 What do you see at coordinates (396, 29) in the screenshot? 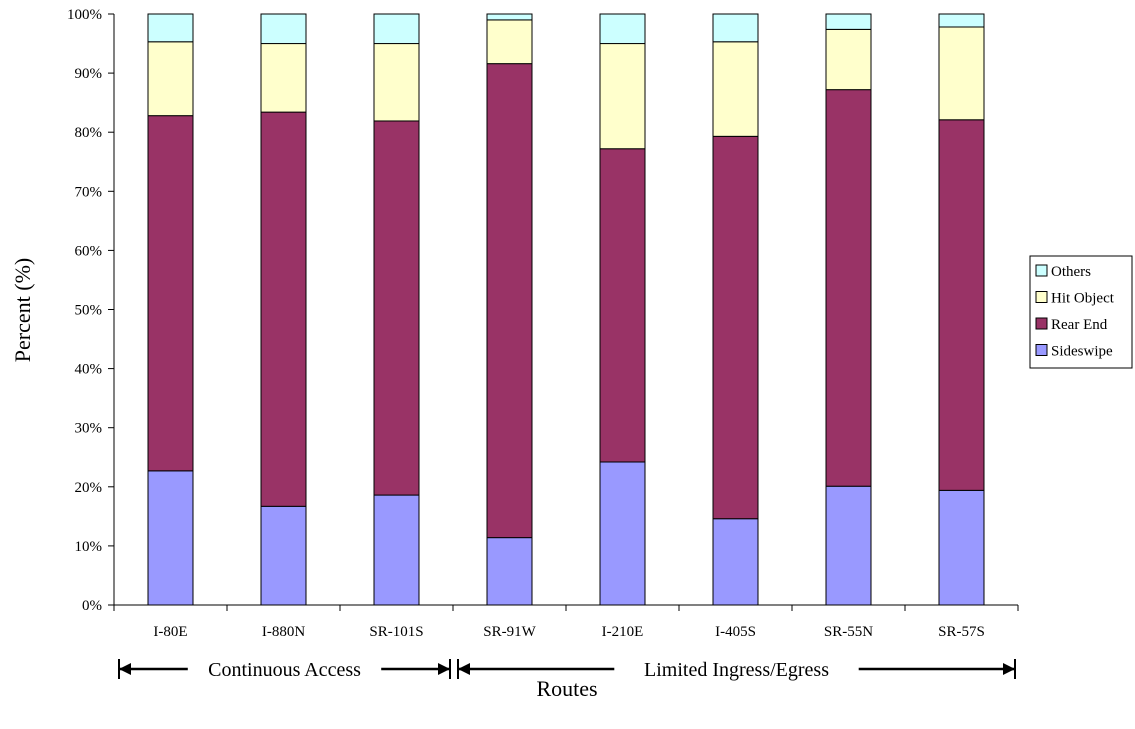
I see `bar-segment-others-sr-101s` at bounding box center [396, 29].